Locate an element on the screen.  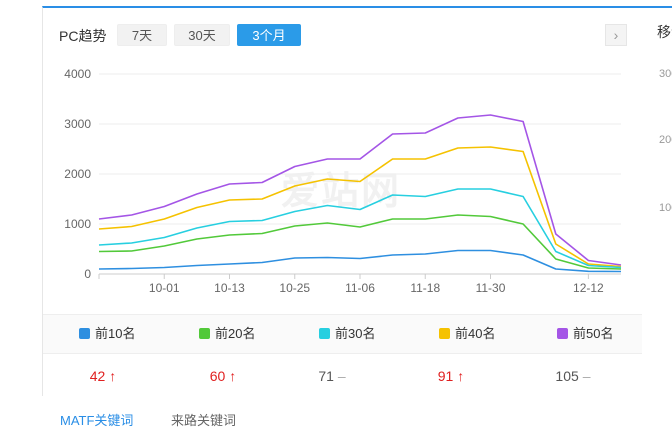
panel-header: PC趋势 7天 30天 3个月 › is located at coordinates (343, 35).